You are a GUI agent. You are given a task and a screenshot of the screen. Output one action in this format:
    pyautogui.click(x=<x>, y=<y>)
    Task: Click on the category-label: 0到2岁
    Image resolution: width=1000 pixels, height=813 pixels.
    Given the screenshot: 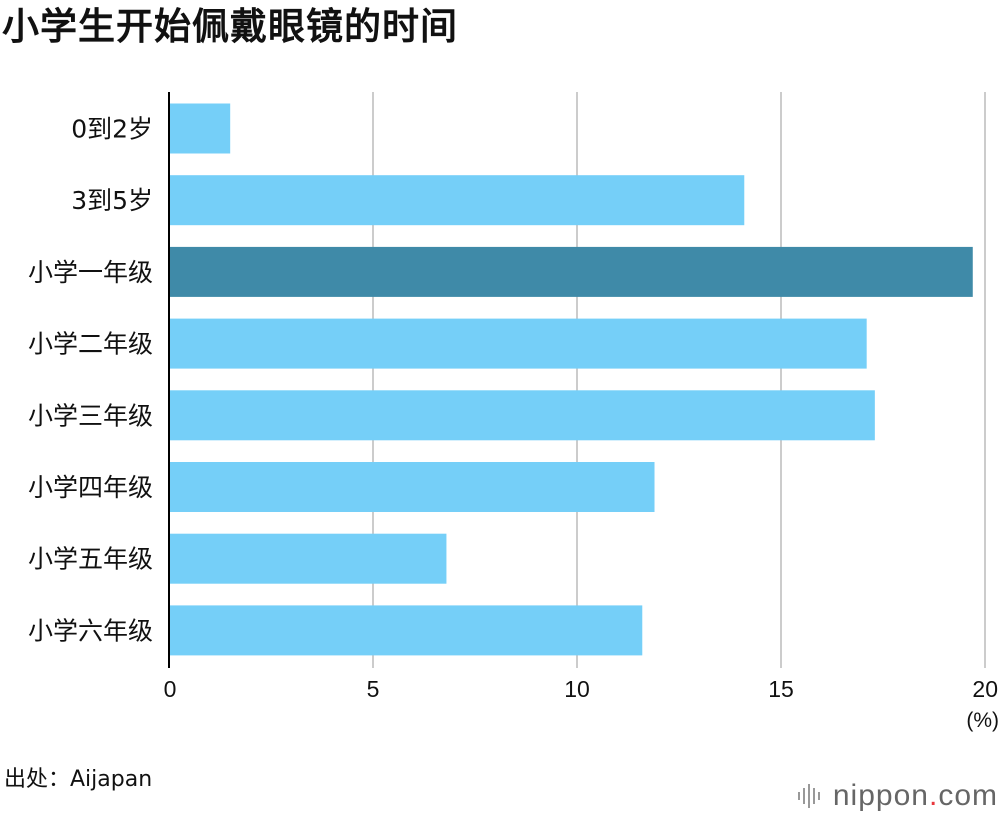 What is the action you would take?
    pyautogui.click(x=112, y=129)
    